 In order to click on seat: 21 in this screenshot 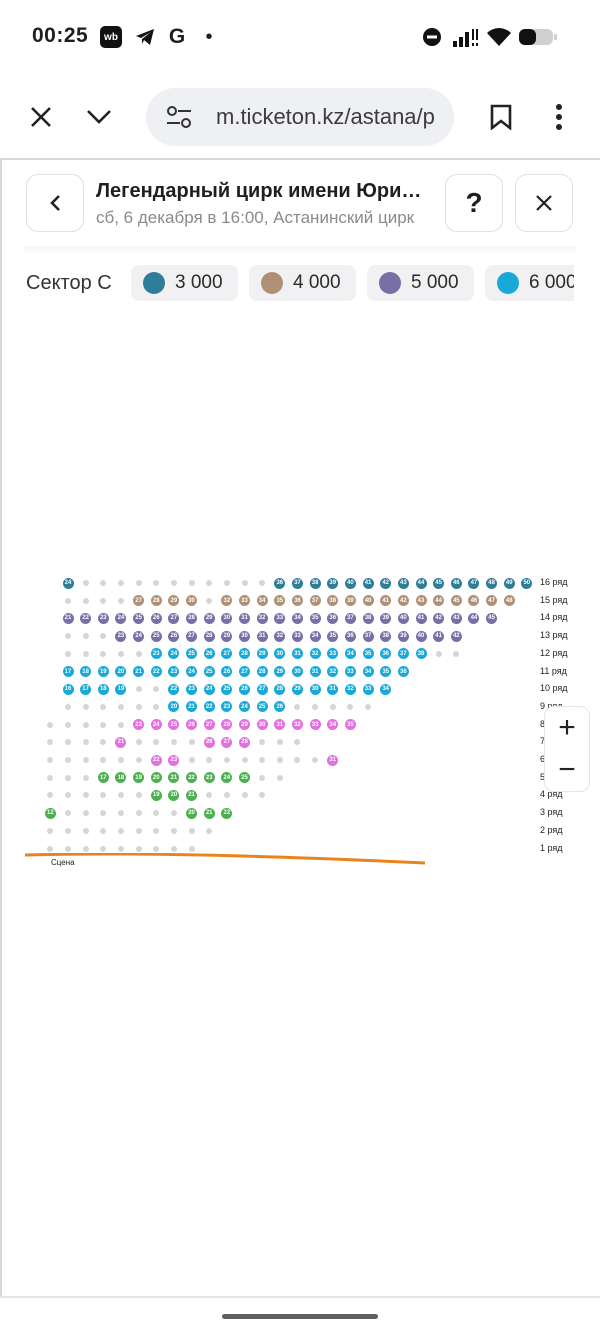, I will do `click(192, 707)`.